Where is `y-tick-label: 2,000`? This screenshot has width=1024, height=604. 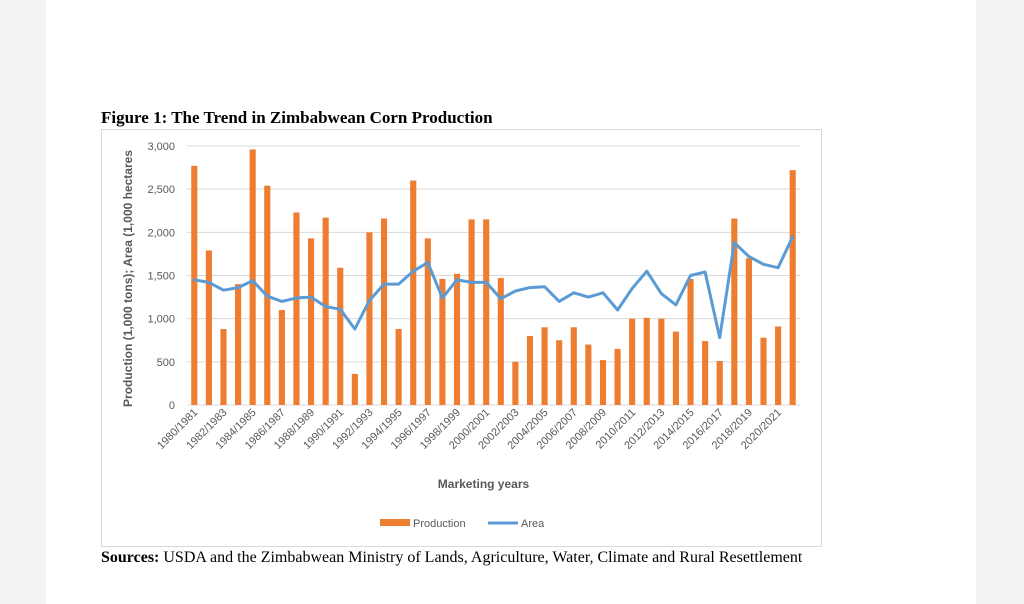
y-tick-label: 2,000 is located at coordinates (161, 233).